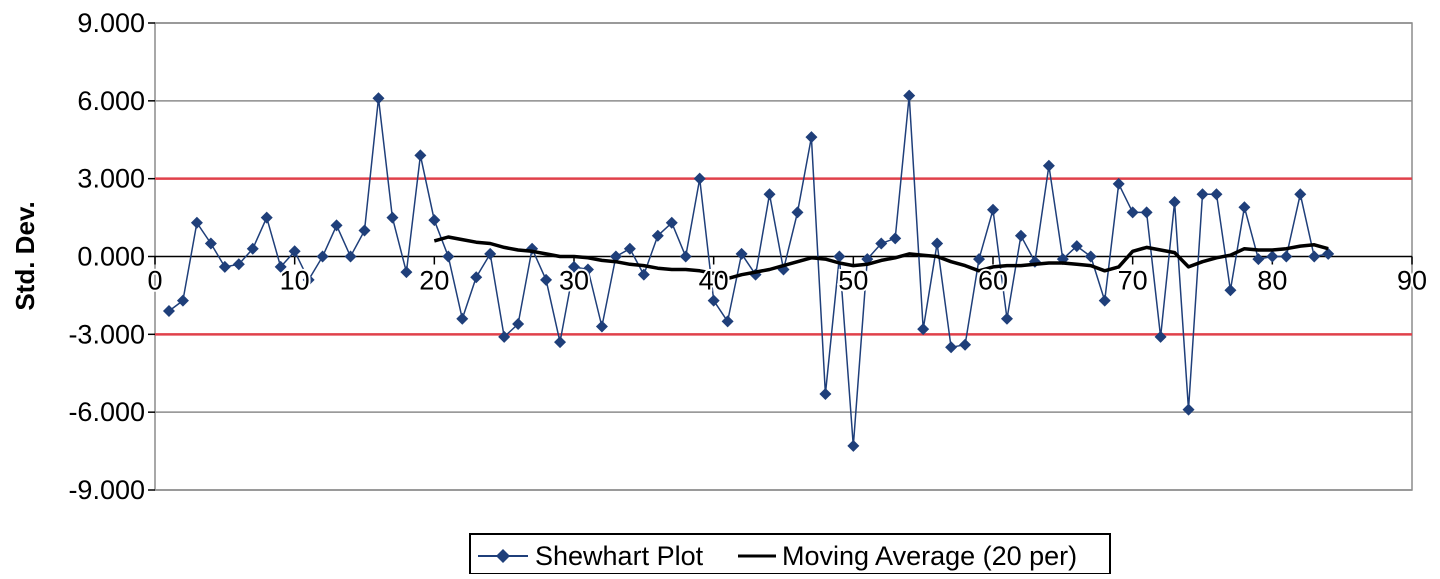 This screenshot has width=1440, height=579. Describe the element at coordinates (106, 412) in the screenshot. I see `y-tick-label: -6.000` at that location.